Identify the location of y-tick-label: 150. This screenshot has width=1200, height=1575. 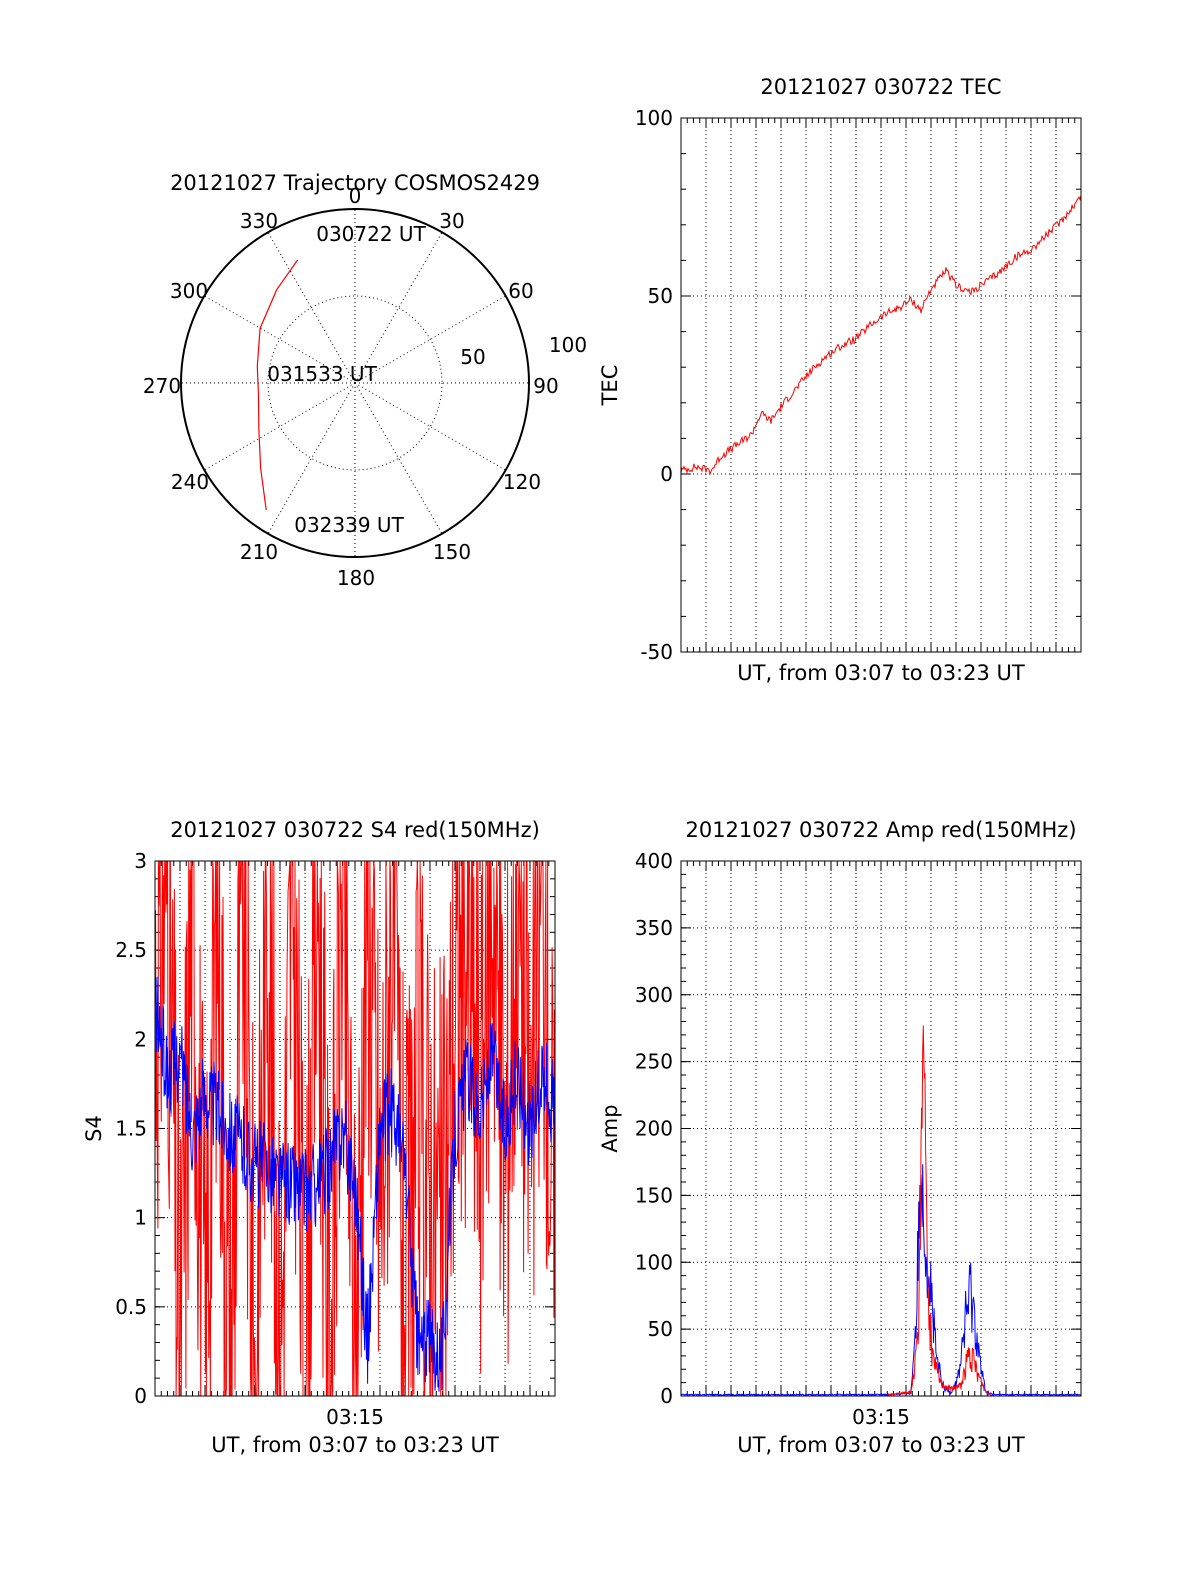
(654, 1195).